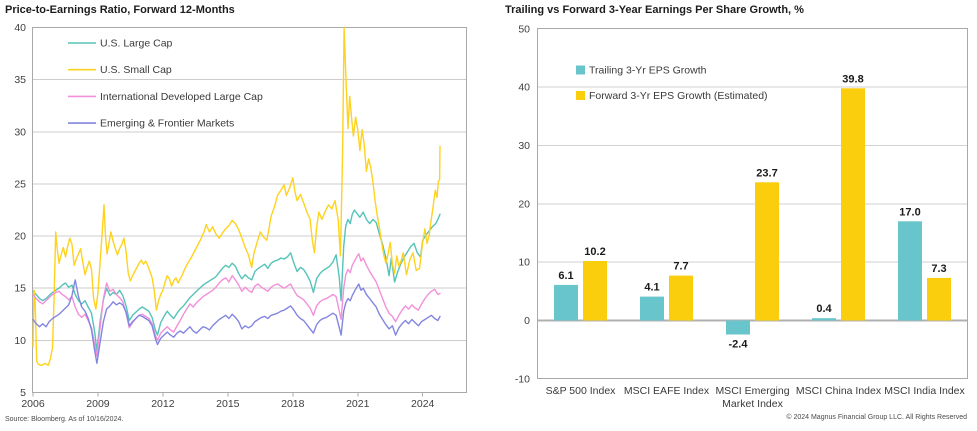 The height and width of the screenshot is (431, 977). Describe the element at coordinates (20, 184) in the screenshot. I see `y-tick-label: 25` at that location.